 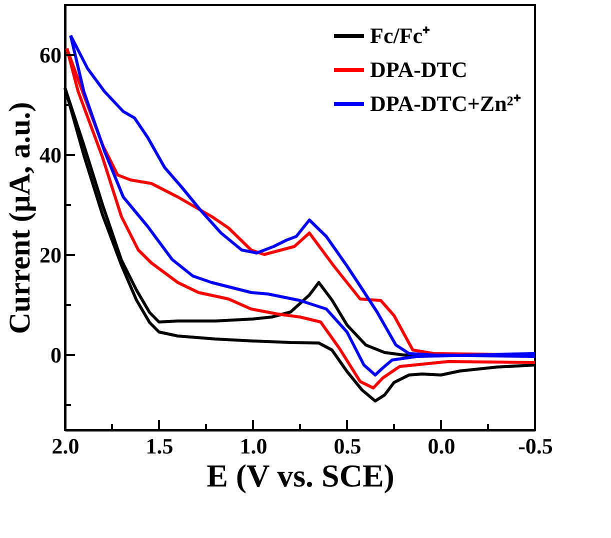 What do you see at coordinates (254, 446) in the screenshot?
I see `x-tick-label: 1.0` at bounding box center [254, 446].